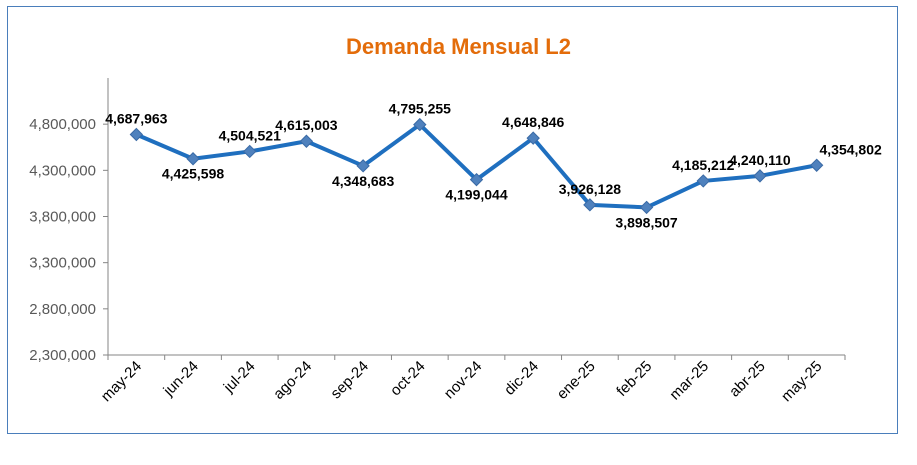 The height and width of the screenshot is (465, 917). I want to click on data-label: 3,926,128, so click(590, 189).